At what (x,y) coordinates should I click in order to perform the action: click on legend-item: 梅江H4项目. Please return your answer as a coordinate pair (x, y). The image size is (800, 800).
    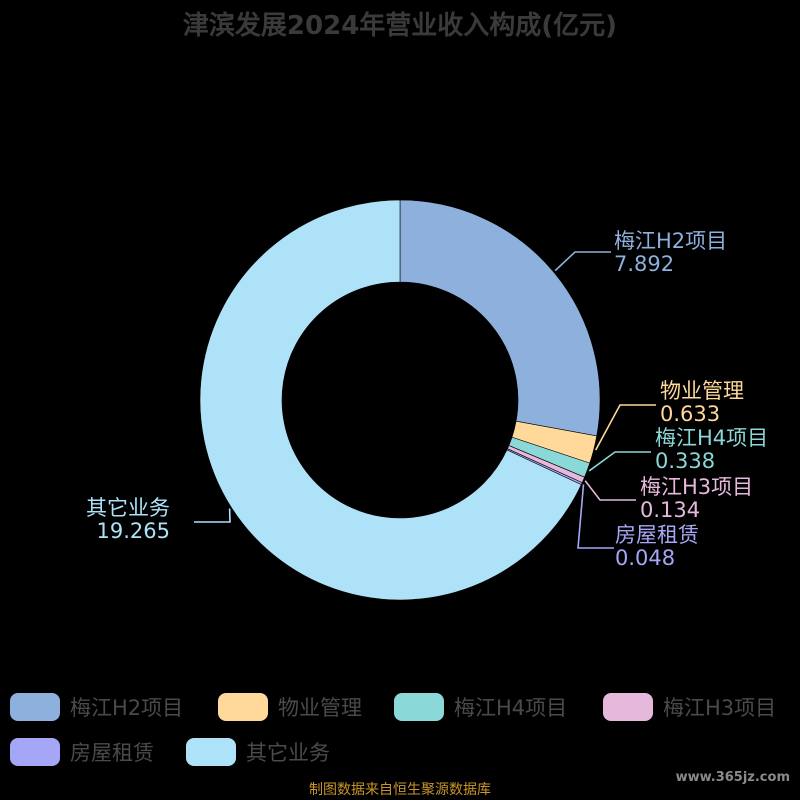
    Looking at the image, I should click on (480, 707).